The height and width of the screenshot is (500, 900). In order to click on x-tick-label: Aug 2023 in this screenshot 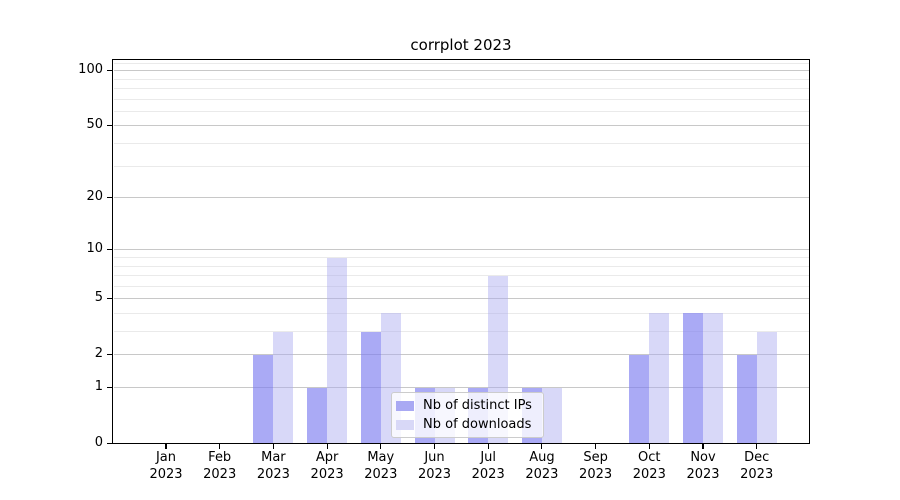, I will do `click(542, 466)`.